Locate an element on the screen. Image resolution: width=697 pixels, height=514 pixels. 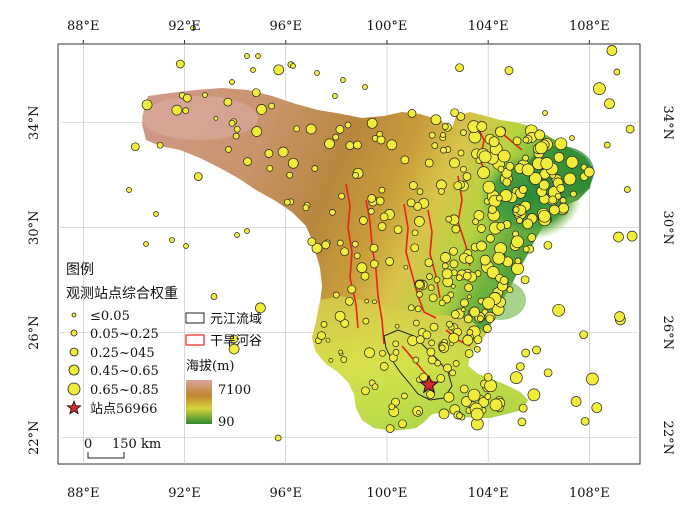
valley-nu is located at coordinates (352, 256).